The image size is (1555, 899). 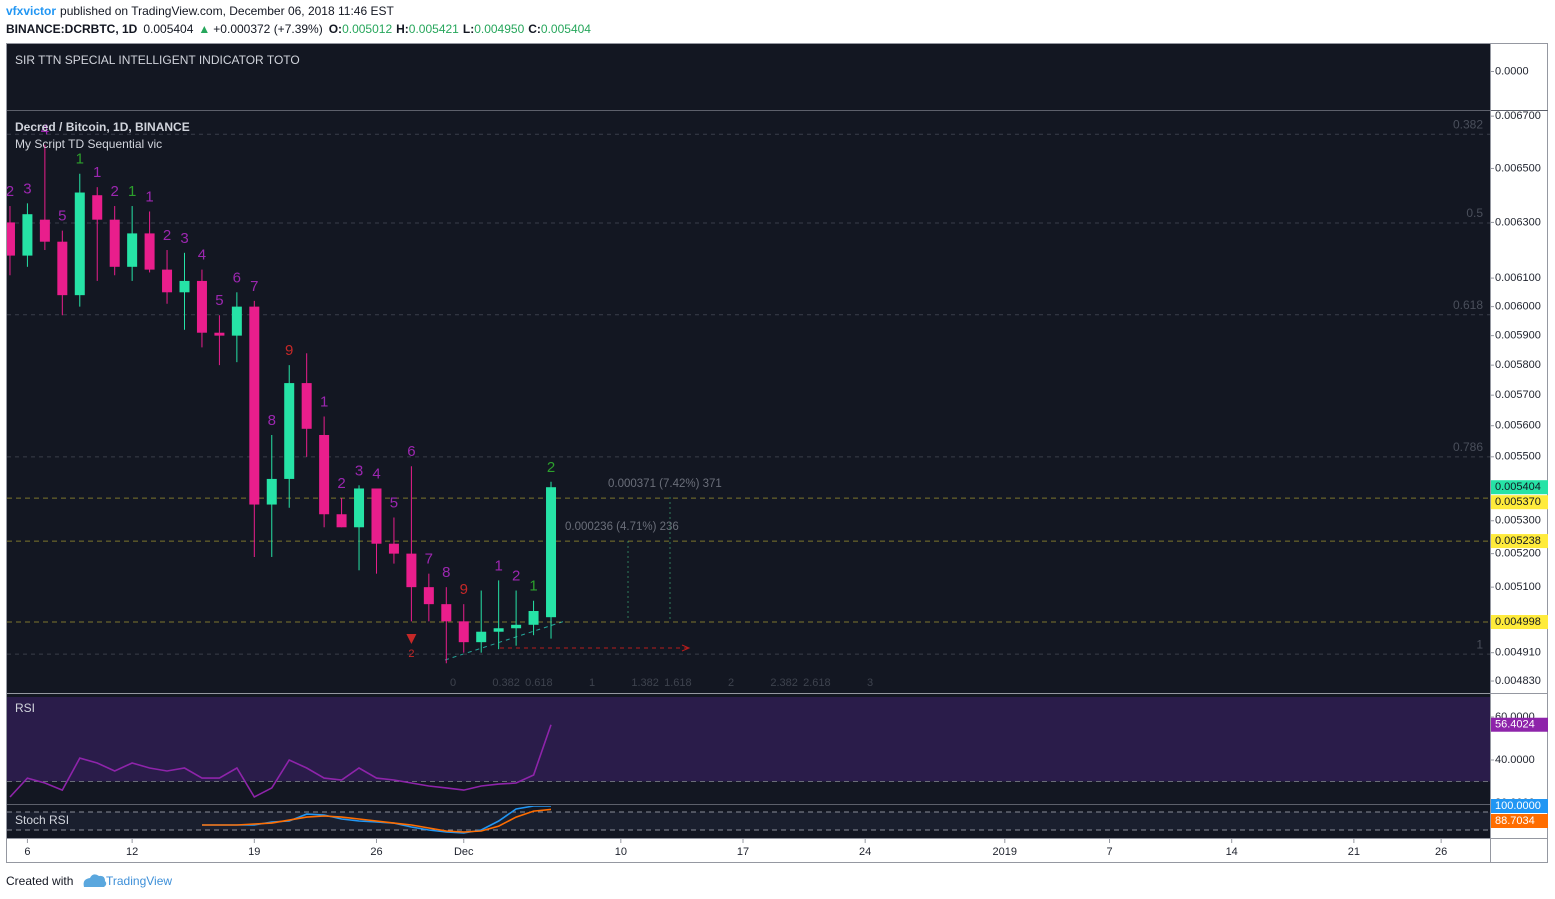 I want to click on ohlc-value: 0.005421, so click(x=434, y=29).